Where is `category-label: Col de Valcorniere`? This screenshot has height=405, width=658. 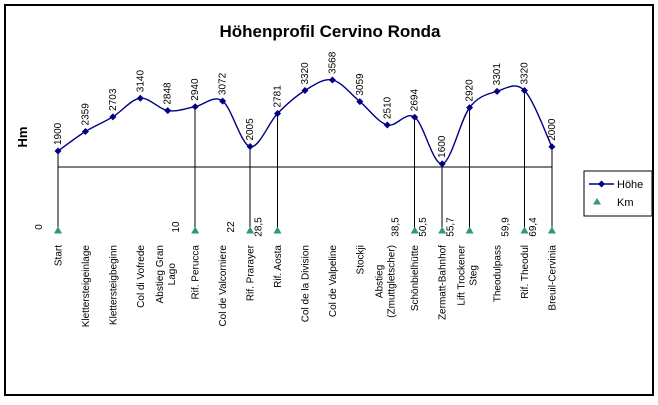
category-label: Col de Valcorniere is located at coordinates (223, 286).